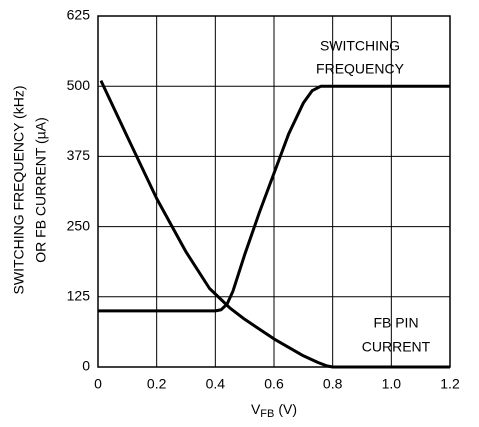  I want to click on x-label: VFB (V), so click(274, 410).